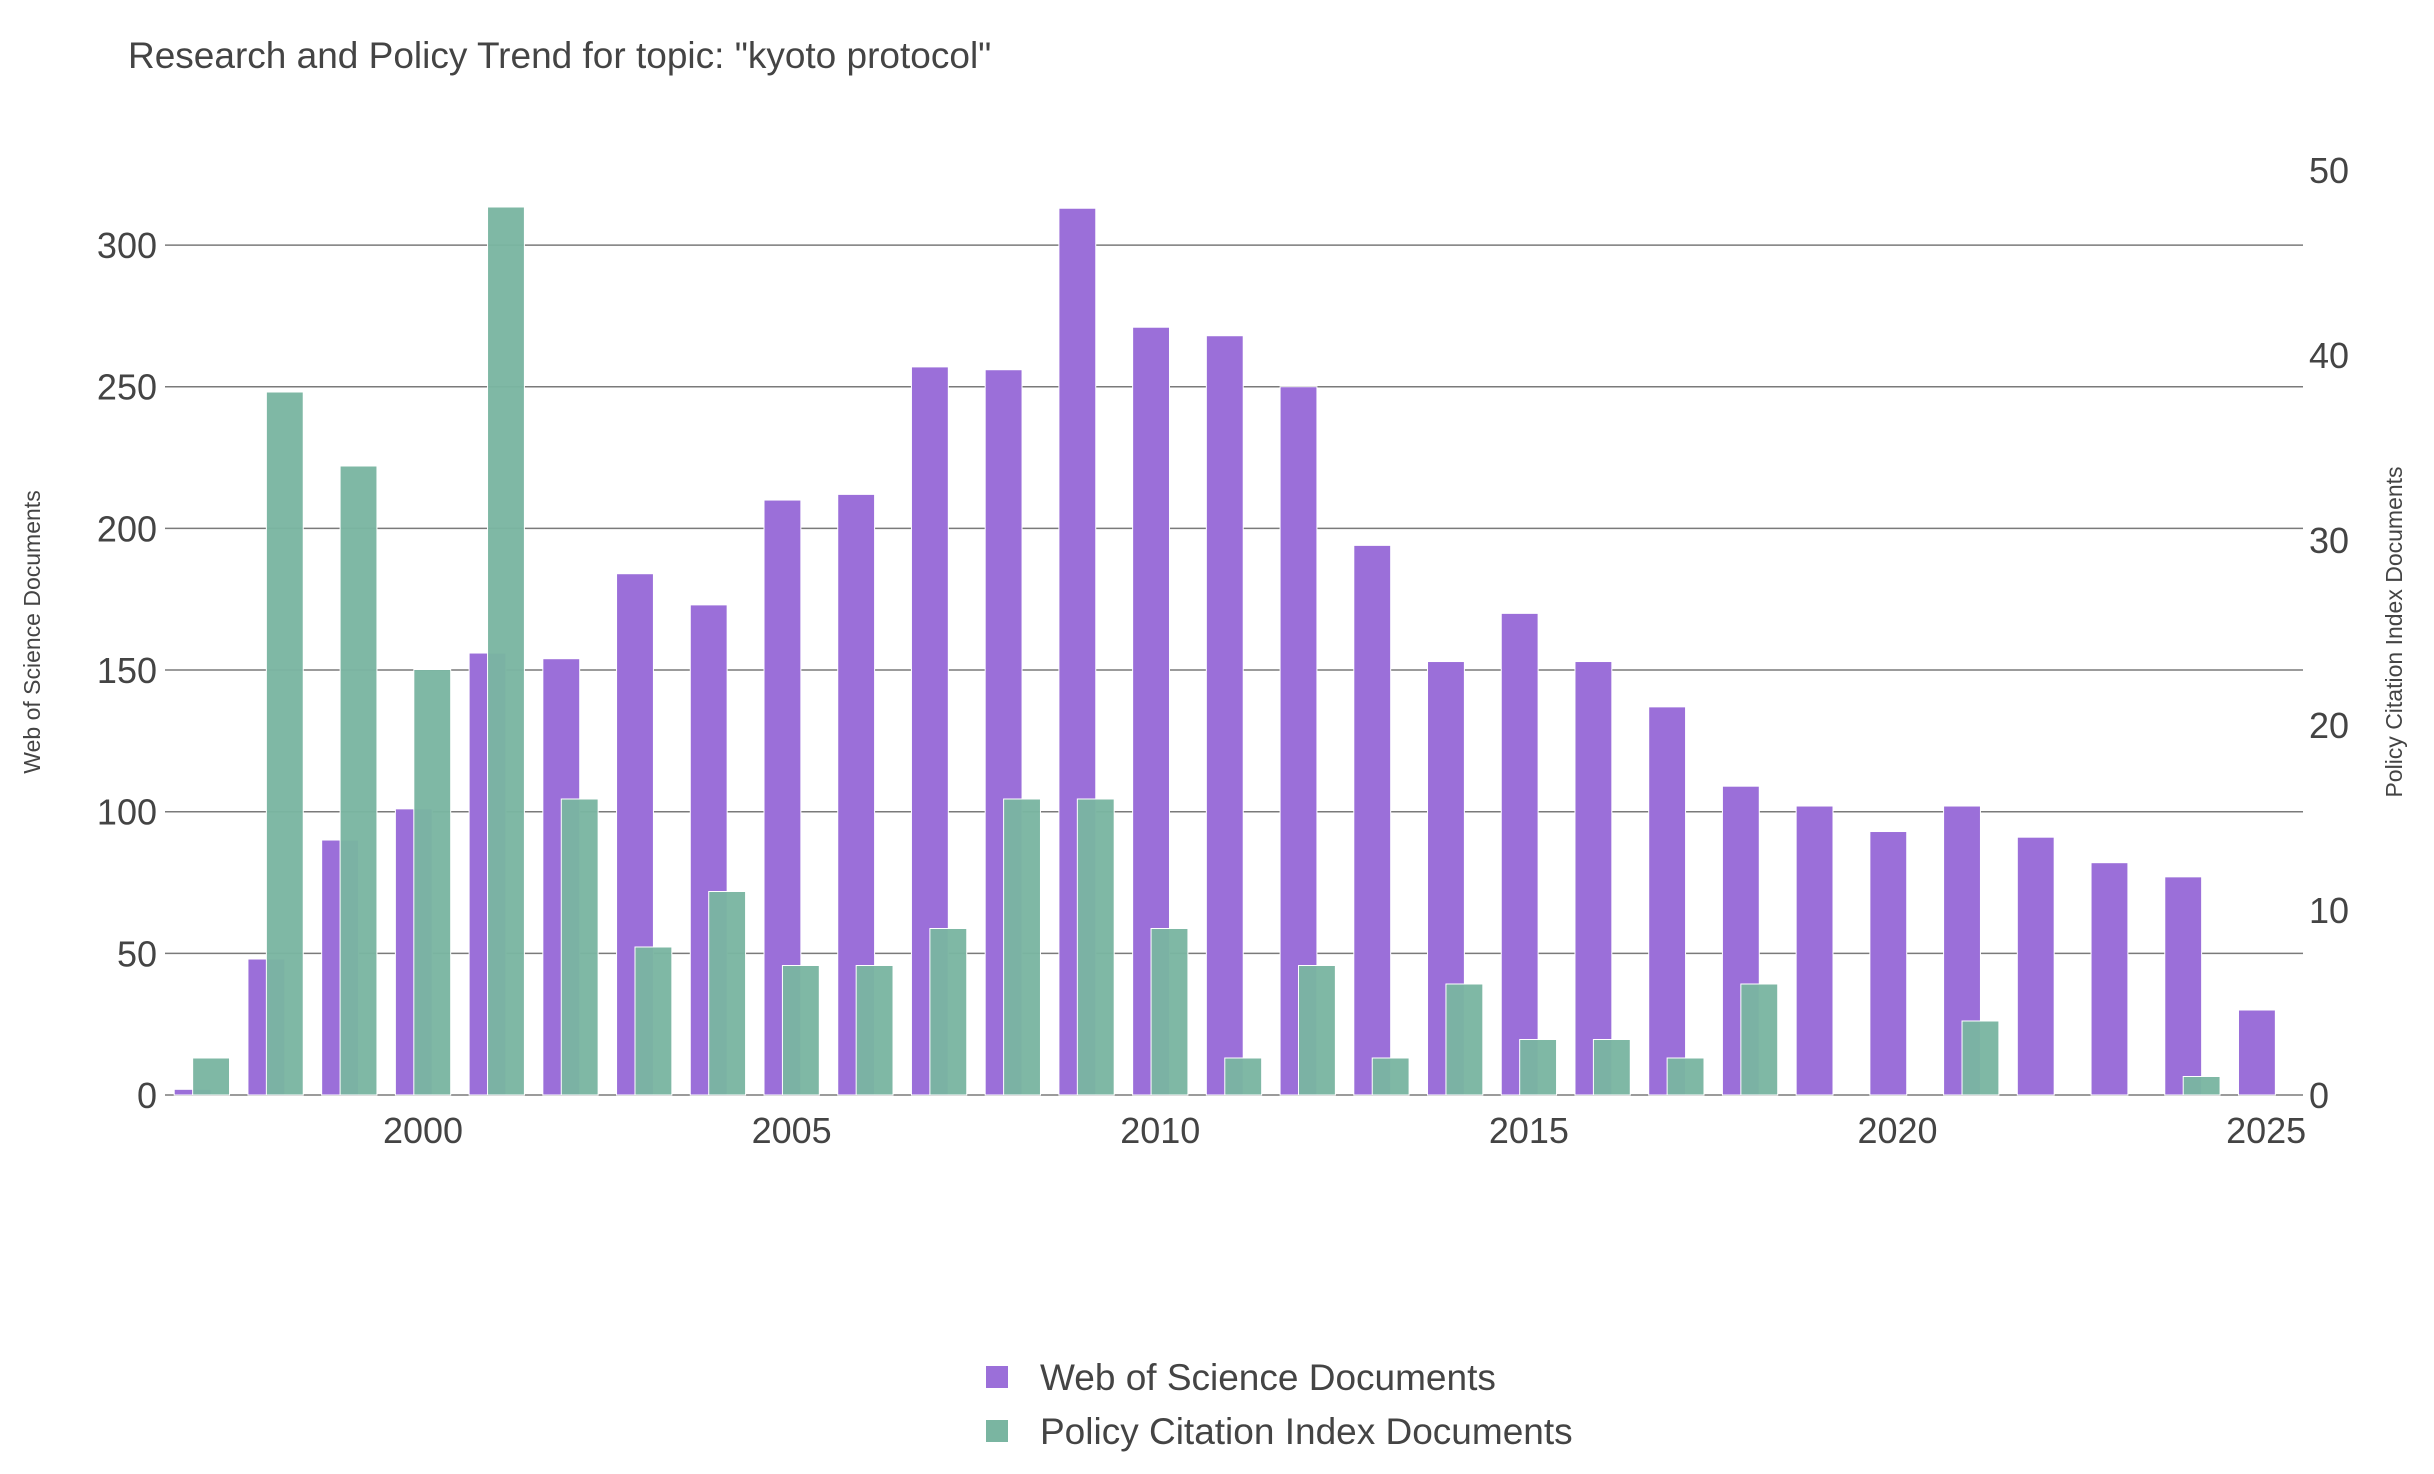  What do you see at coordinates (1667, 901) in the screenshot?
I see `bar-web-of-science-2017` at bounding box center [1667, 901].